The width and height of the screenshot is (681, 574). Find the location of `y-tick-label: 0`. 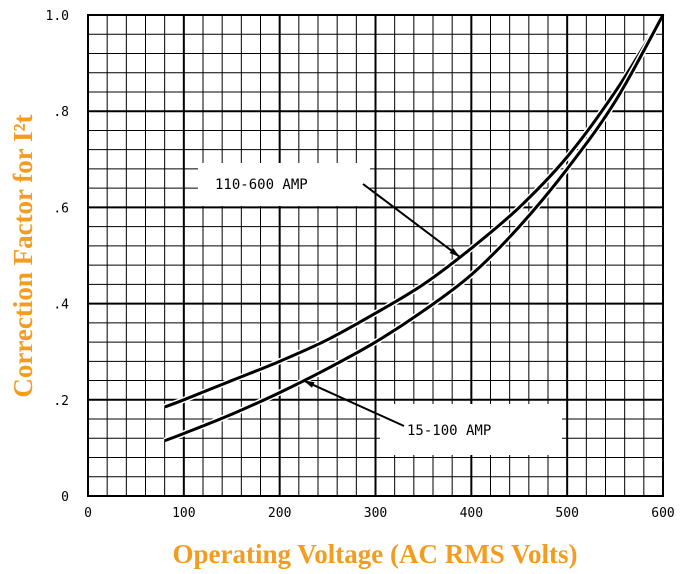

y-tick-label: 0 is located at coordinates (65, 497).